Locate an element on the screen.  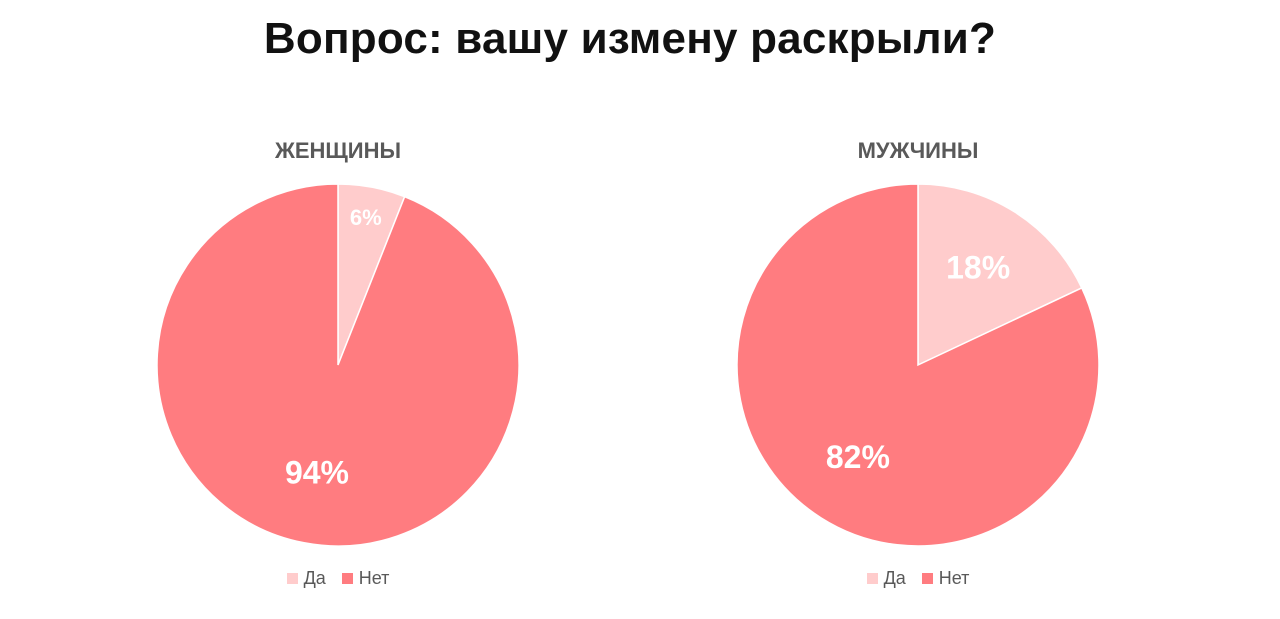
chart-title-men: МУЖЧИНЫ is located at coordinates (918, 150).